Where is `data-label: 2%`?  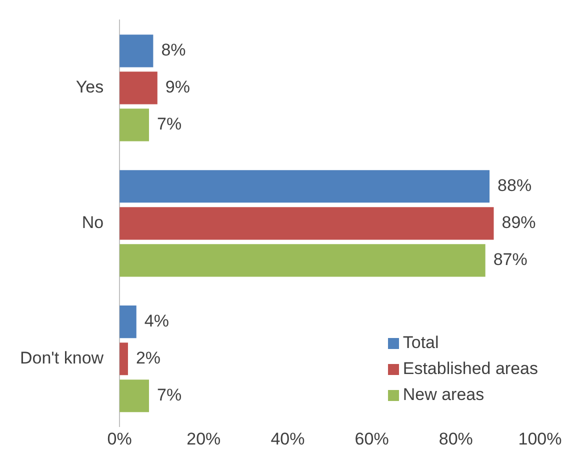 data-label: 2% is located at coordinates (148, 358).